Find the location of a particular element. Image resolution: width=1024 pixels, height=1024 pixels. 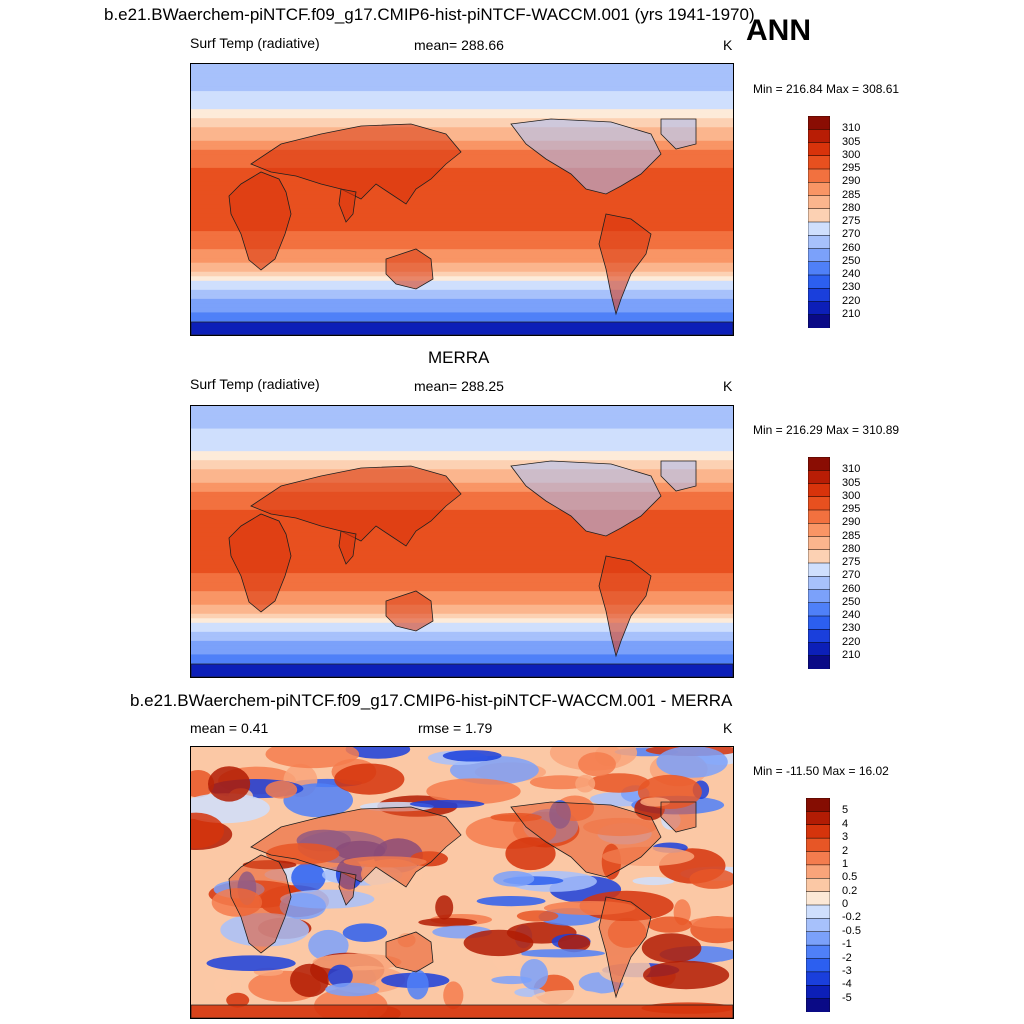

colorbar-tick-label: -2 is located at coordinates (847, 957).